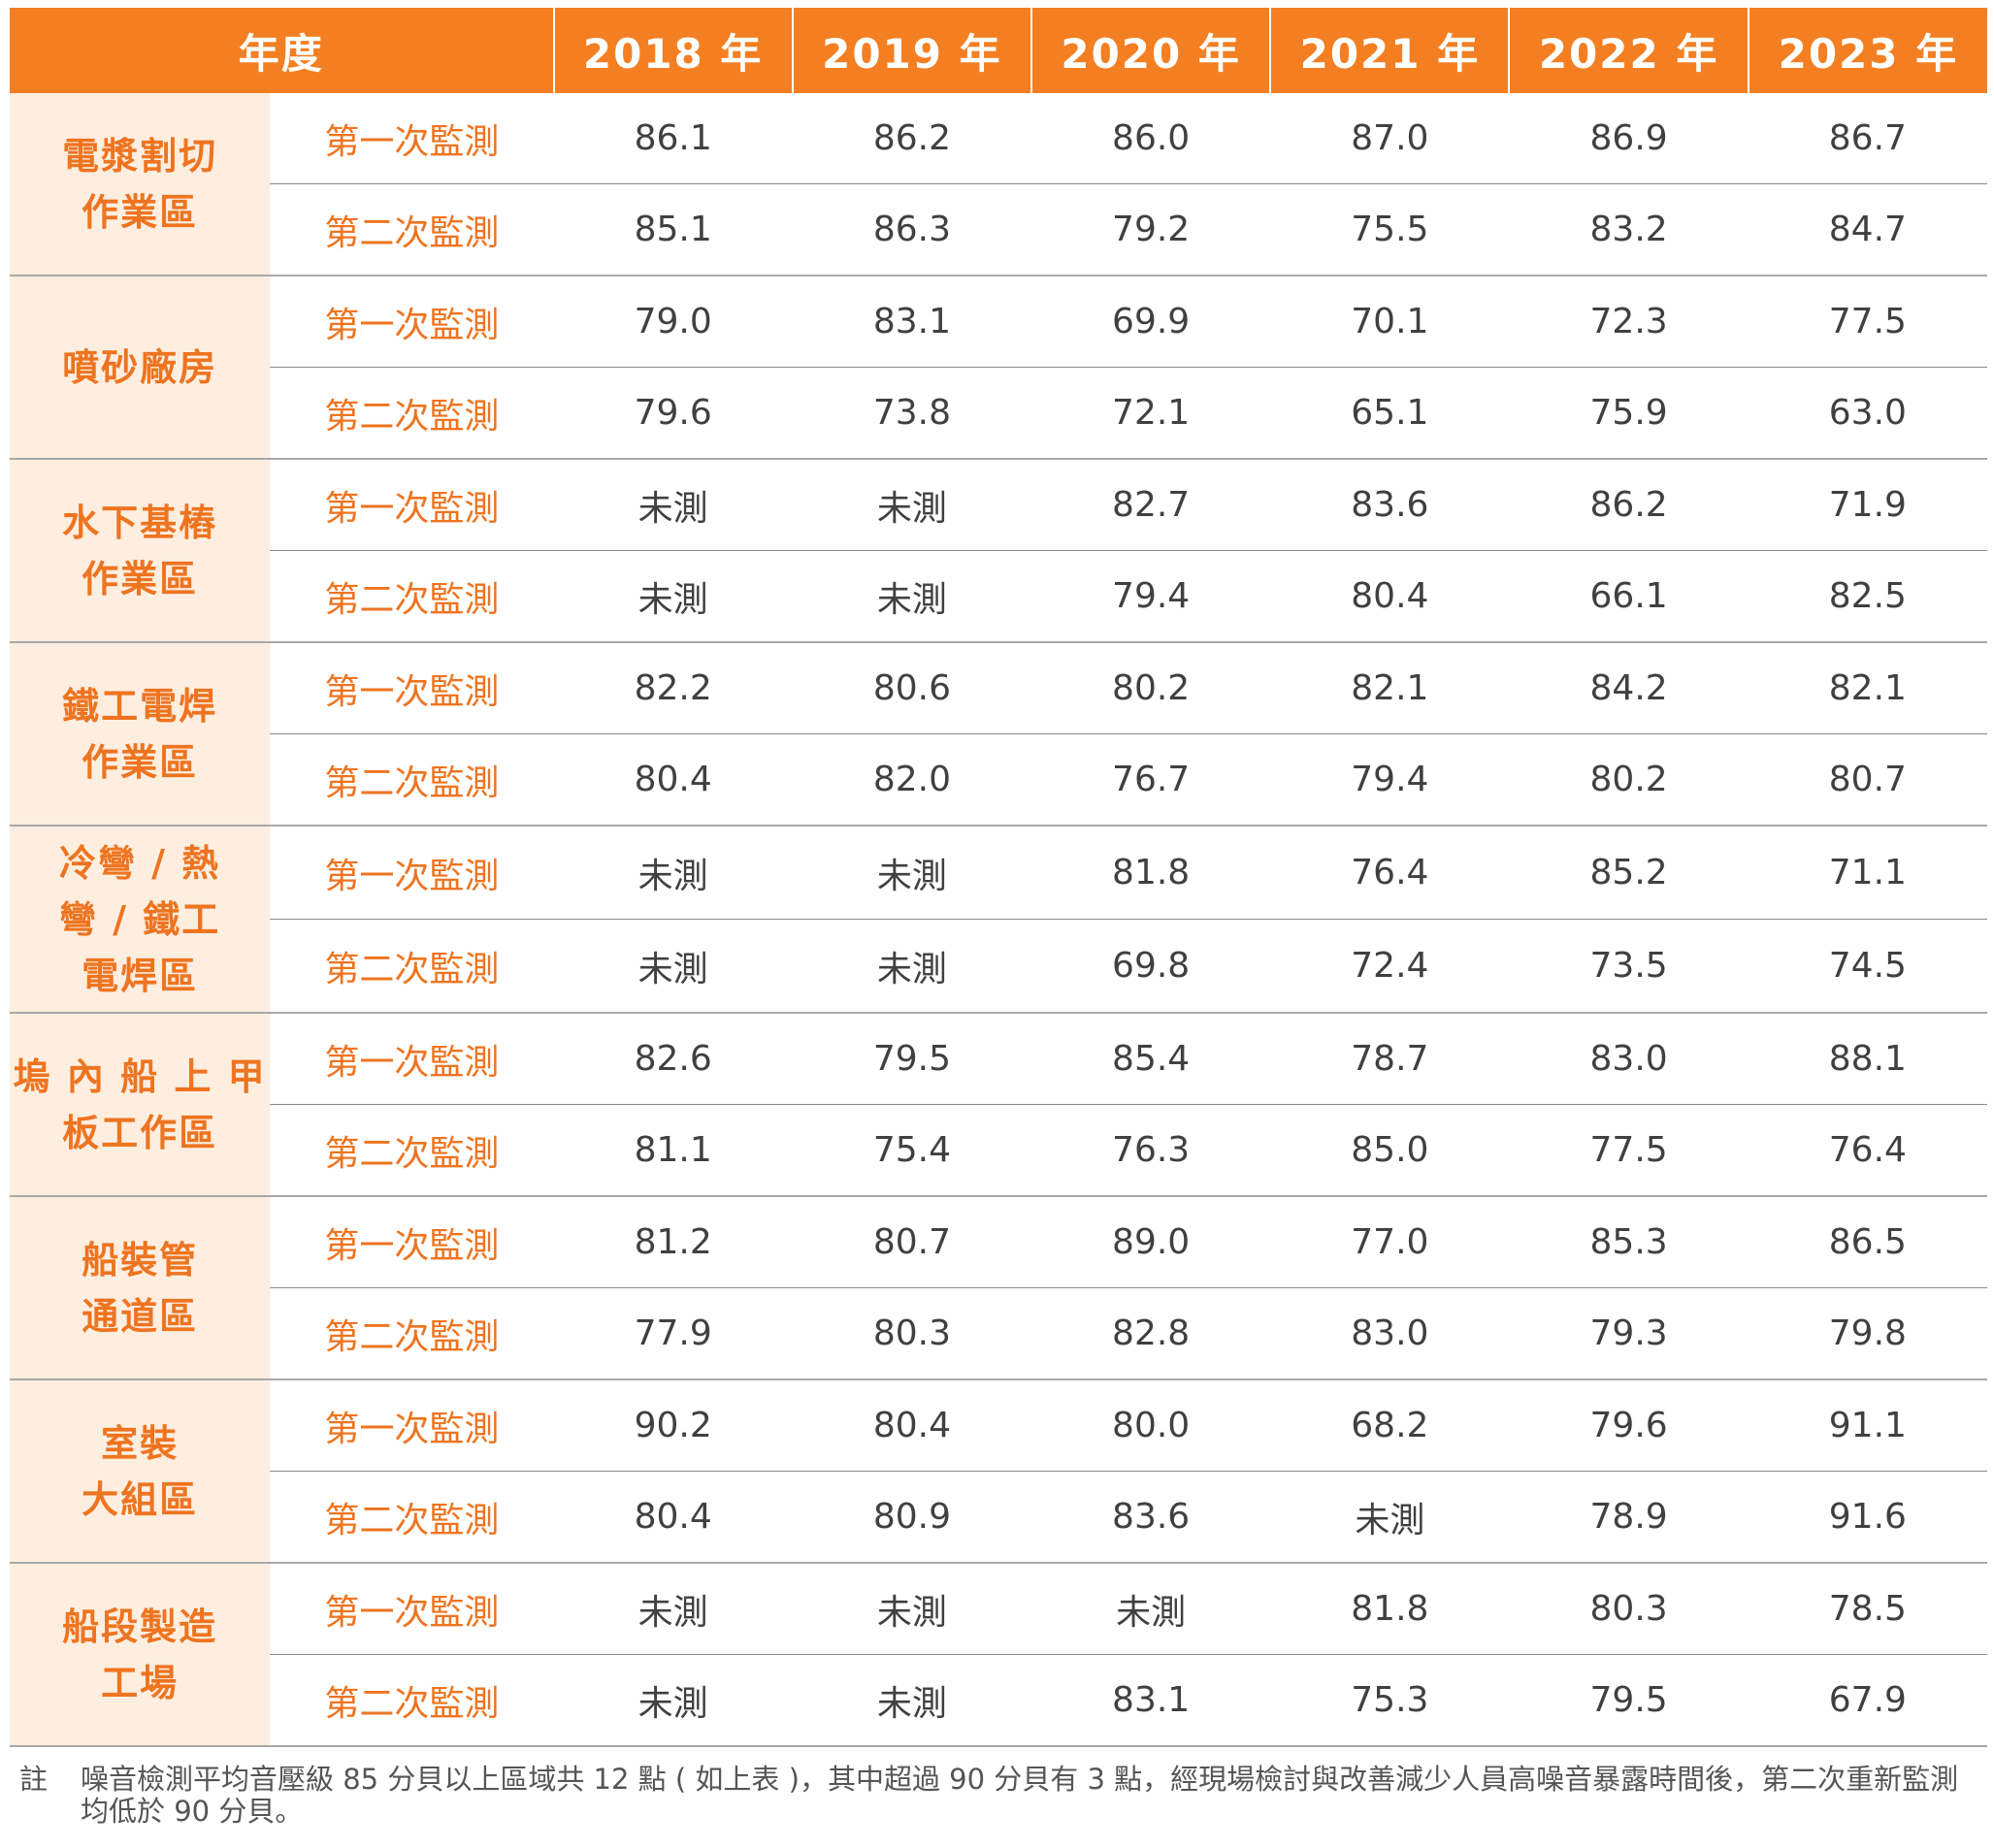 This screenshot has height=1848, width=1994. Describe the element at coordinates (140, 1133) in the screenshot. I see `area-name-line: 板工作區` at that location.